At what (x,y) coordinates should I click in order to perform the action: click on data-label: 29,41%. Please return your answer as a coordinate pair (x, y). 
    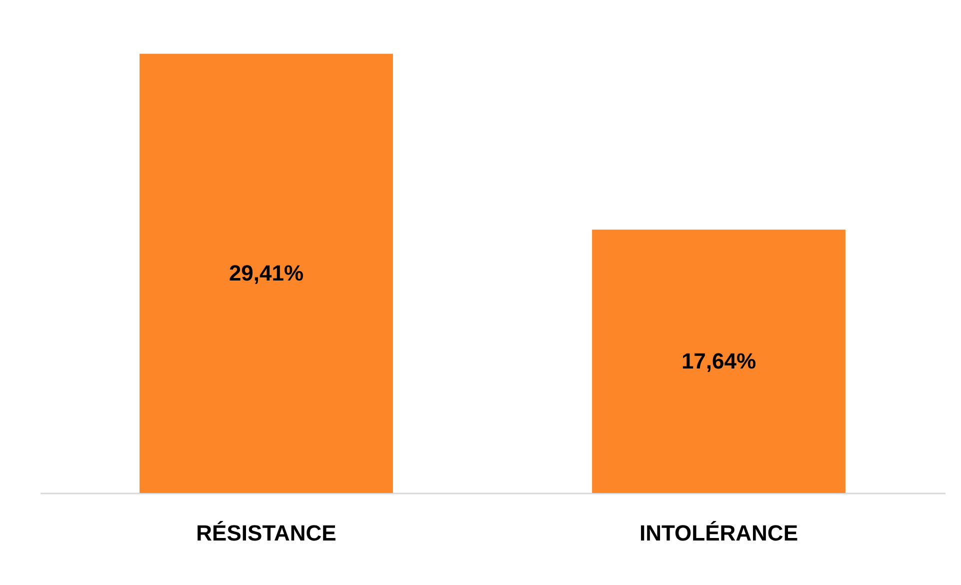
    Looking at the image, I should click on (266, 273).